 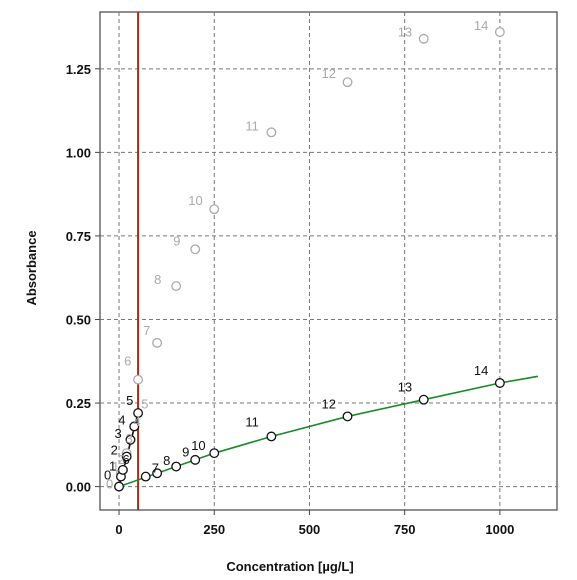 I want to click on x-axis-ticks: 0 250 500 750 1000, so click(x=314, y=523).